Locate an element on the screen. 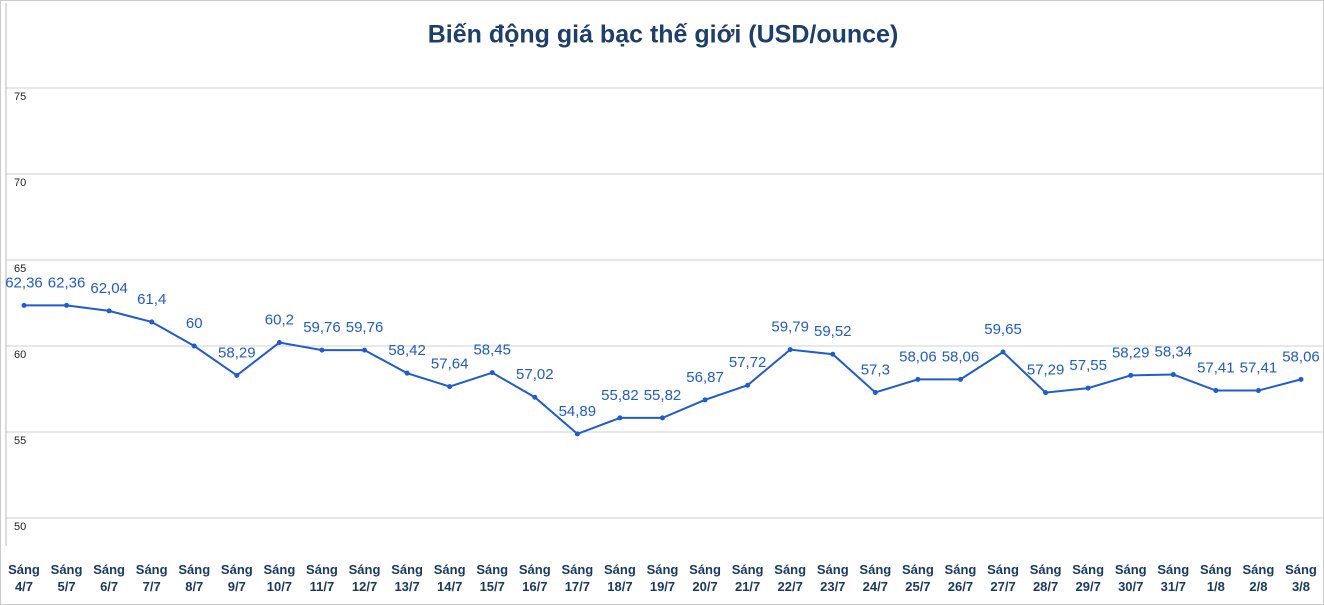 This screenshot has height=605, width=1324. value-label: 57,29 is located at coordinates (1046, 370).